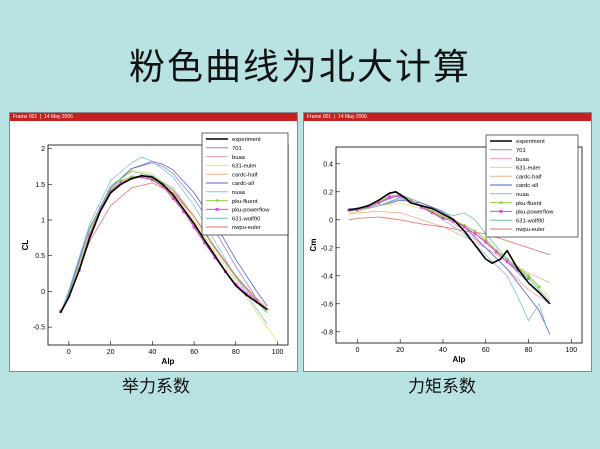 The width and height of the screenshot is (600, 449). Describe the element at coordinates (327, 332) in the screenshot. I see `y-tick-label: -0.8` at that location.